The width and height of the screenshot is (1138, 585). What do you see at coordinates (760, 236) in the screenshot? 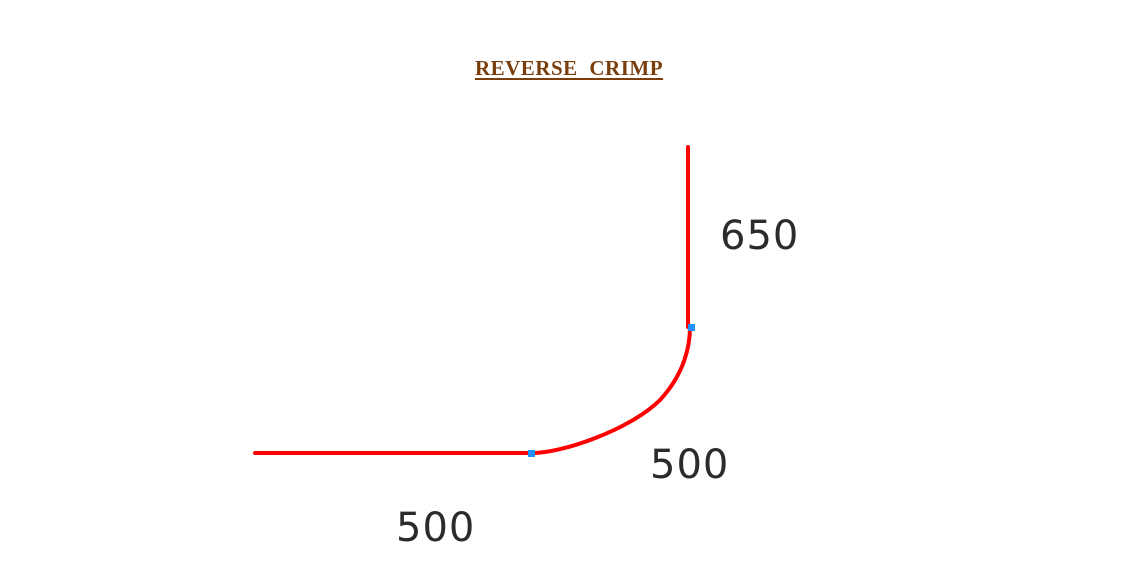
I see `dimension-vertical-leg: 650` at bounding box center [760, 236].